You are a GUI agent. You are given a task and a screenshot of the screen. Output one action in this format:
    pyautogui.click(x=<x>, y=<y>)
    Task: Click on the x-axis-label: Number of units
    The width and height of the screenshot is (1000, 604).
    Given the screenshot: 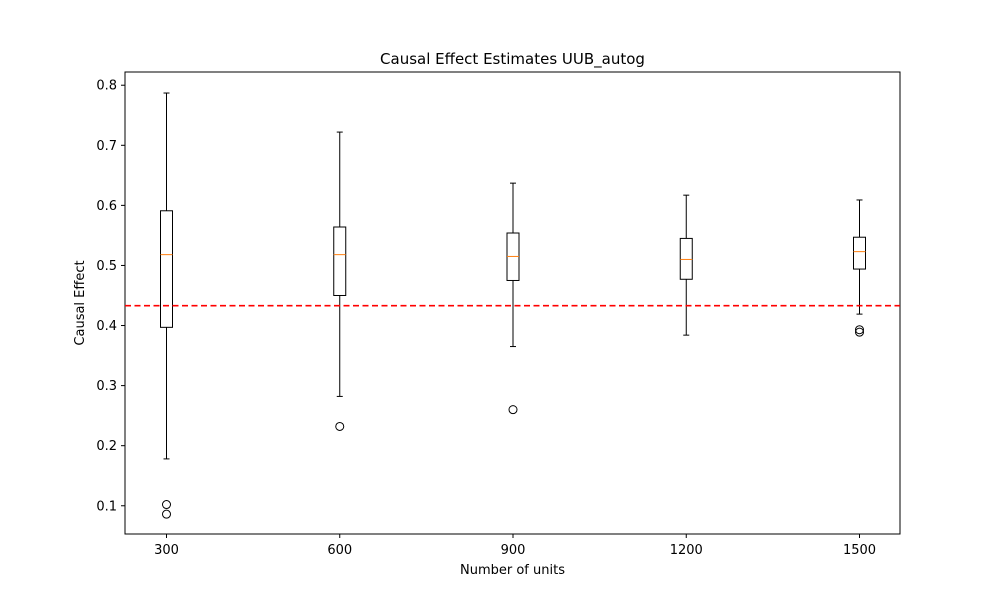 What is the action you would take?
    pyautogui.click(x=512, y=570)
    